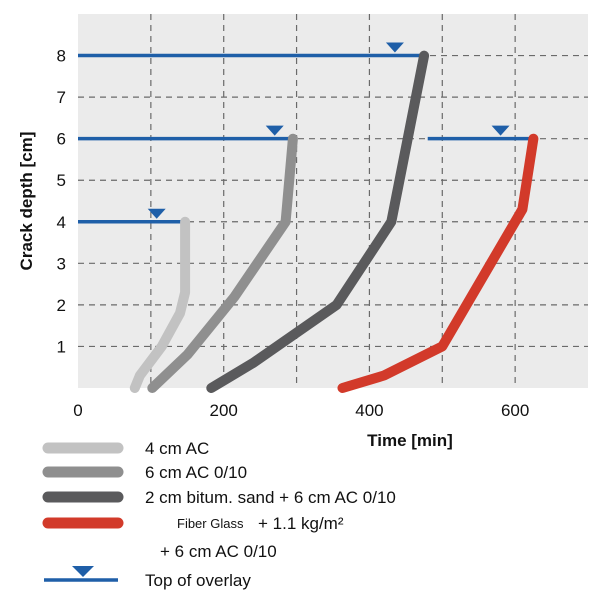  Describe the element at coordinates (83, 571) in the screenshot. I see `legend-marker` at that location.